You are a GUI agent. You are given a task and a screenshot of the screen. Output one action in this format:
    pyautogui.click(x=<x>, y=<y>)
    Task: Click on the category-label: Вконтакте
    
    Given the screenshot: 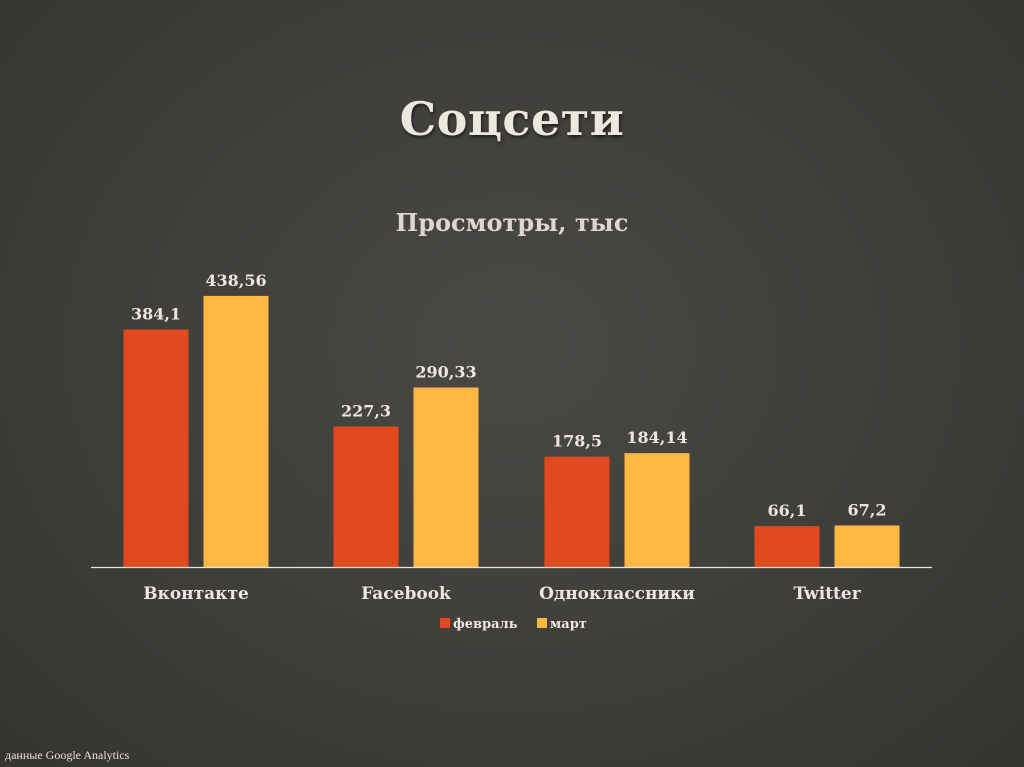 What is the action you would take?
    pyautogui.click(x=196, y=594)
    